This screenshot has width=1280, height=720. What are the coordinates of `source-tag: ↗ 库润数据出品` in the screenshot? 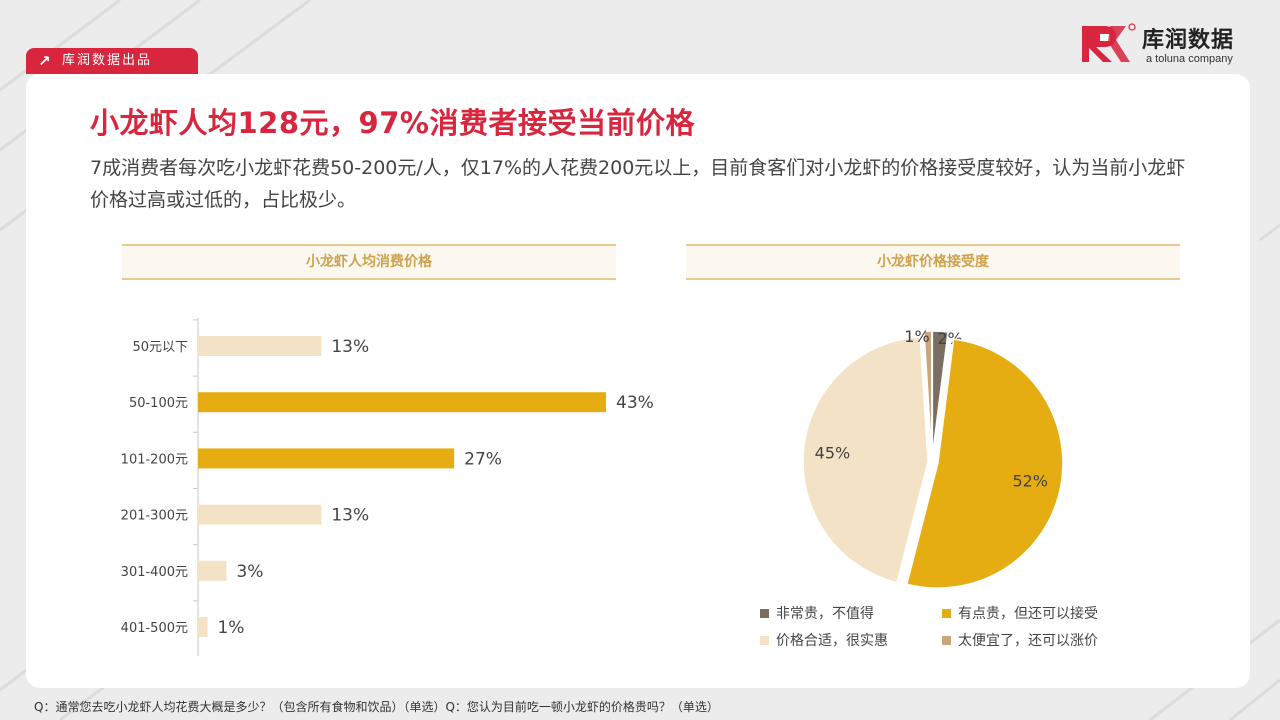 It's located at (112, 61).